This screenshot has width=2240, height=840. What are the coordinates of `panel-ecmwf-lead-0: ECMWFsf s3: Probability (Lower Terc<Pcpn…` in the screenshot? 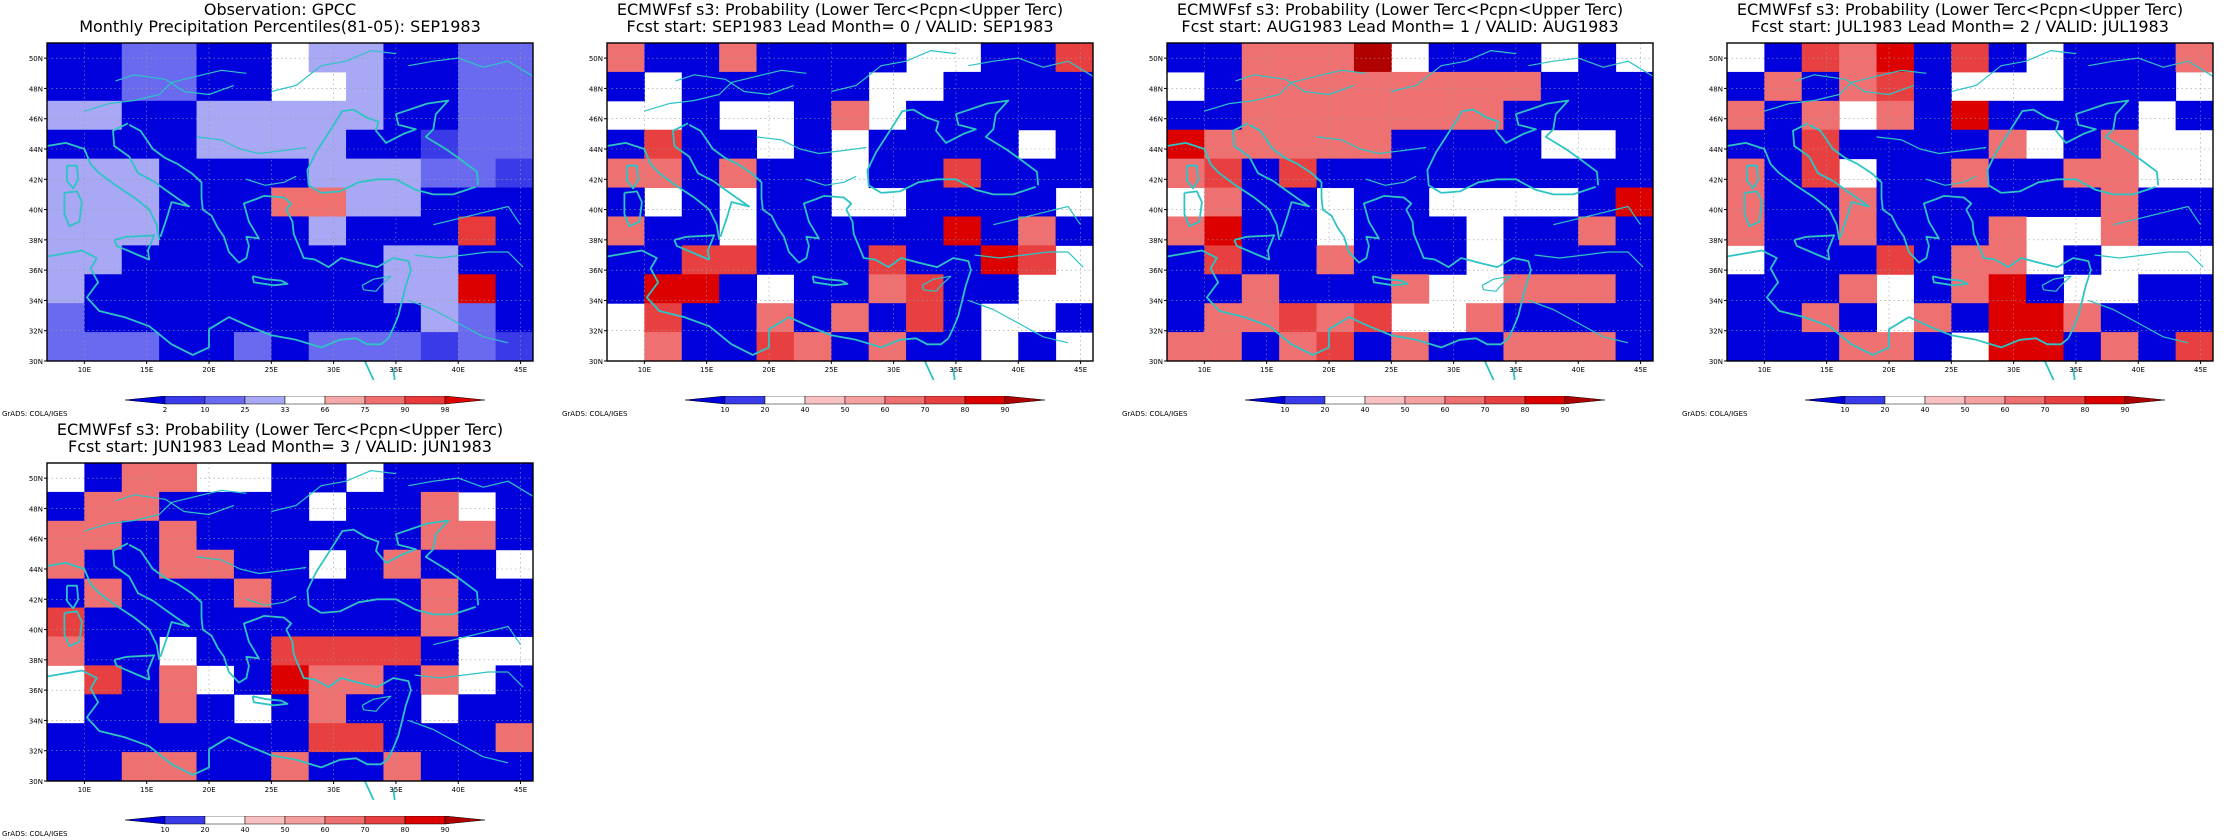 It's located at (840, 210).